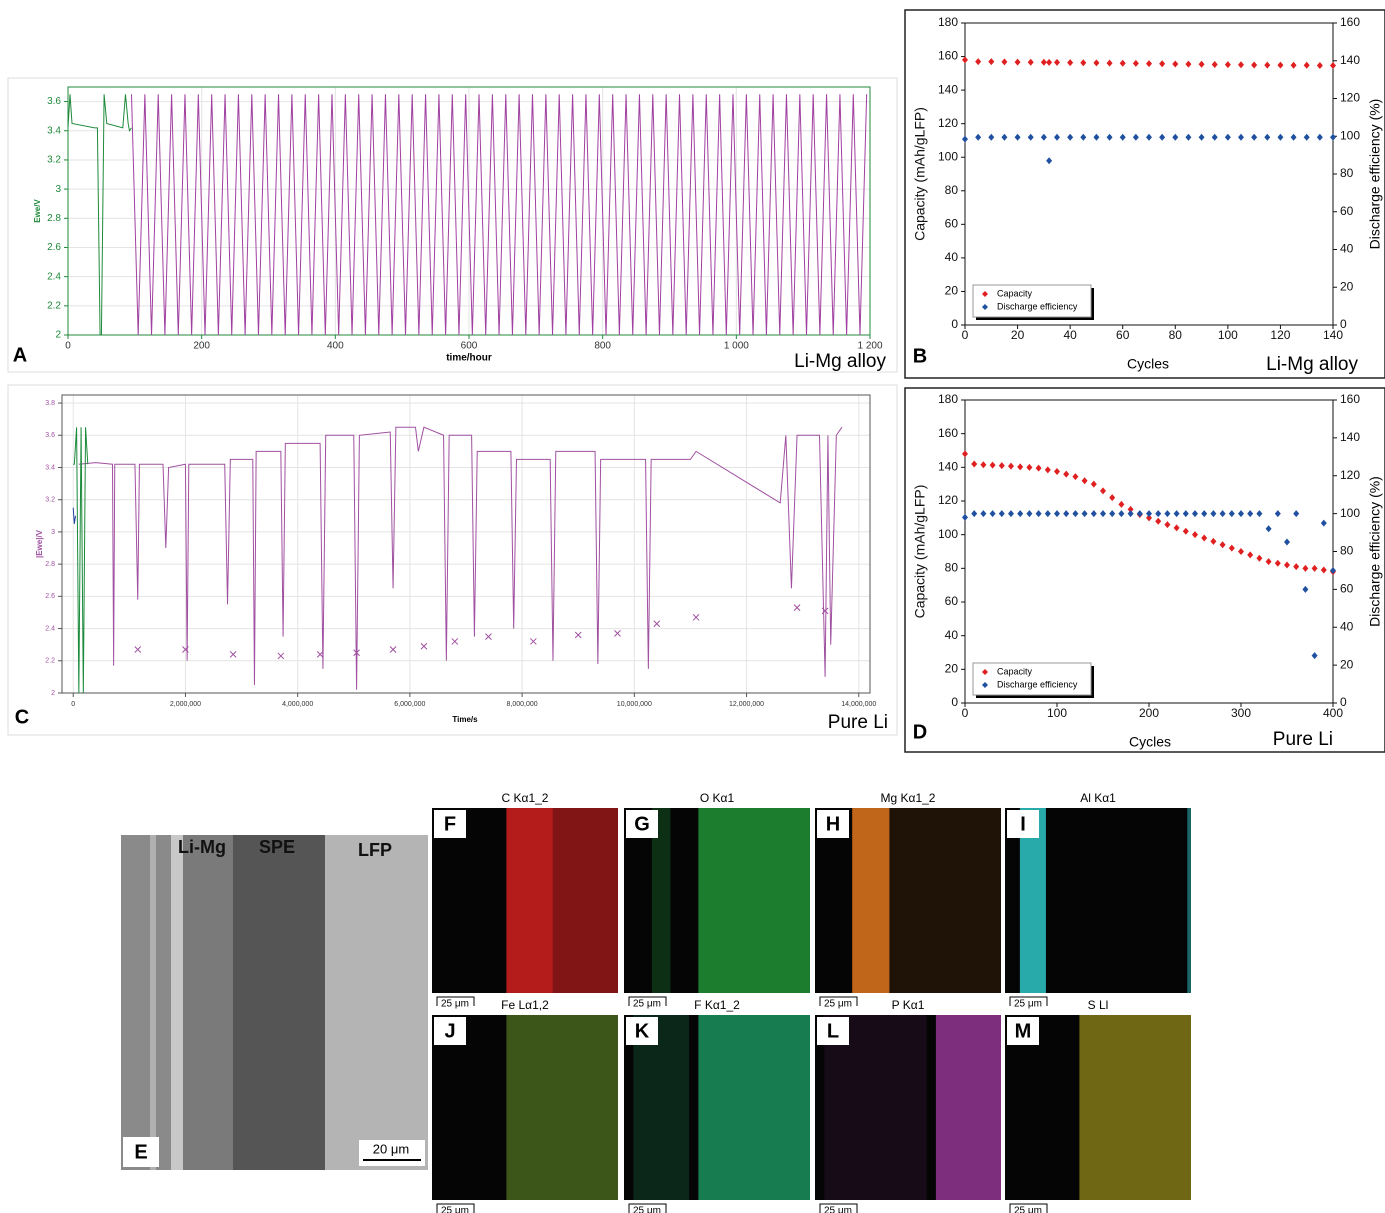 This screenshot has width=1385, height=1213. What do you see at coordinates (1123, 335) in the screenshot?
I see `x-tick-label: 60` at bounding box center [1123, 335].